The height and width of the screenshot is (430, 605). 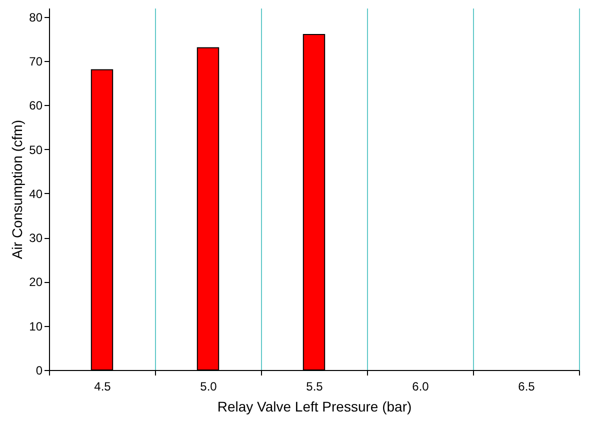 I want to click on y-tick-label: 0, so click(x=39, y=371).